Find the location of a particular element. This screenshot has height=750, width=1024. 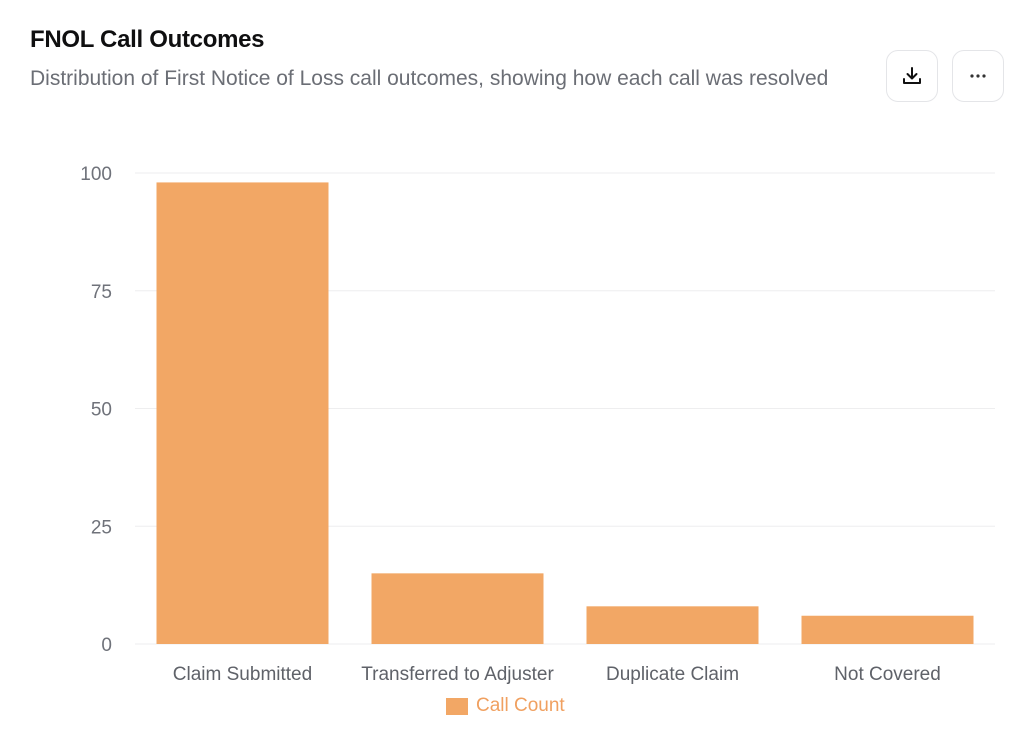

download-button is located at coordinates (912, 76).